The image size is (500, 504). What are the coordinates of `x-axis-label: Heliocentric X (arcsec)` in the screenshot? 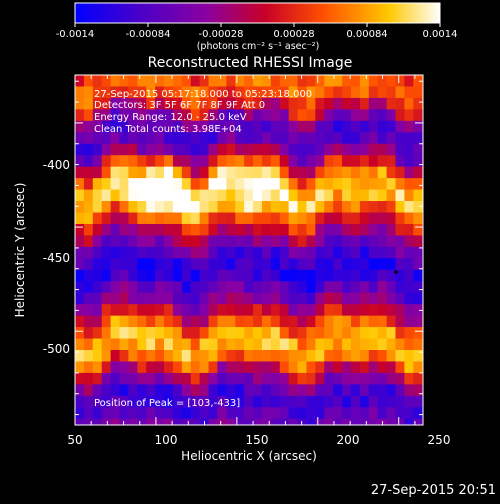 It's located at (249, 456).